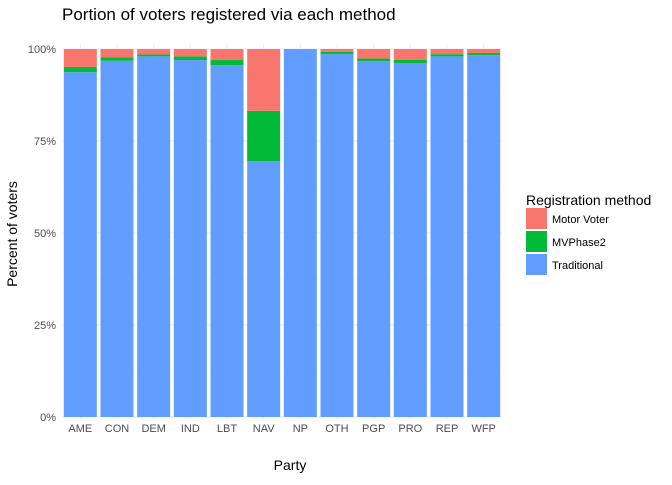 Image resolution: width=672 pixels, height=485 pixels. I want to click on x-tick-label: NP, so click(300, 429).